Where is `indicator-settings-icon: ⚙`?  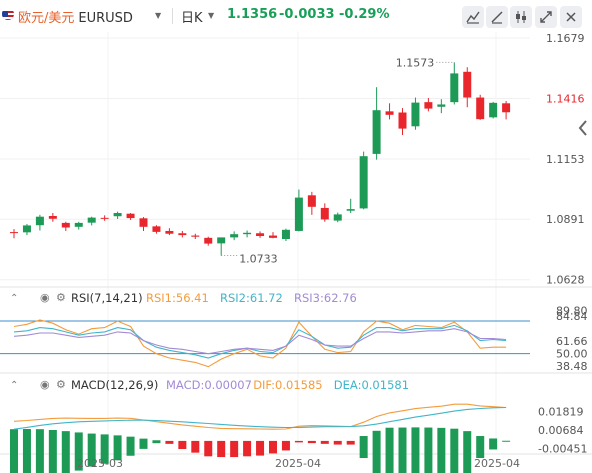
indicator-settings-icon: ⚙ is located at coordinates (61, 384).